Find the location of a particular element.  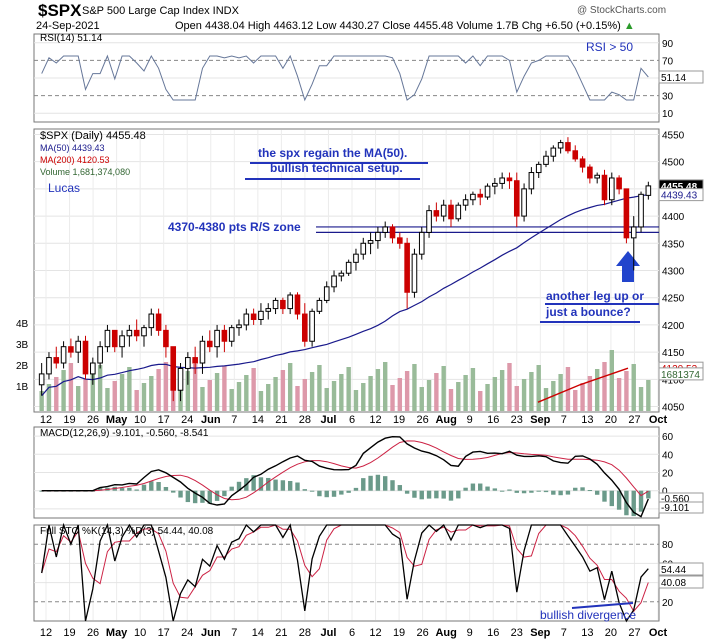

macd-tick-label: 40 is located at coordinates (668, 455).